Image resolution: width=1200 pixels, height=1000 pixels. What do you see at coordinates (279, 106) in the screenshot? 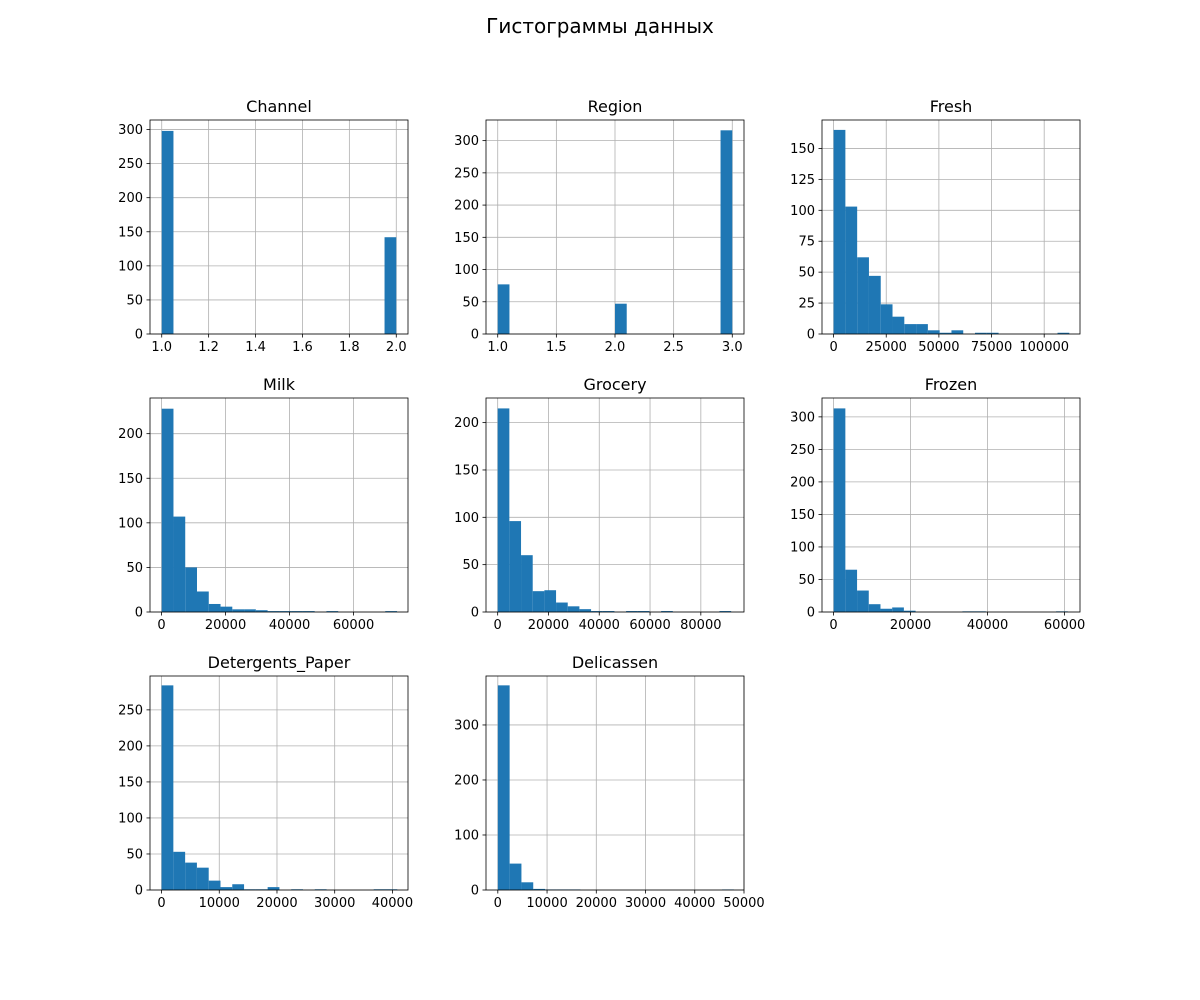
I see `panel-title: Channel` at bounding box center [279, 106].